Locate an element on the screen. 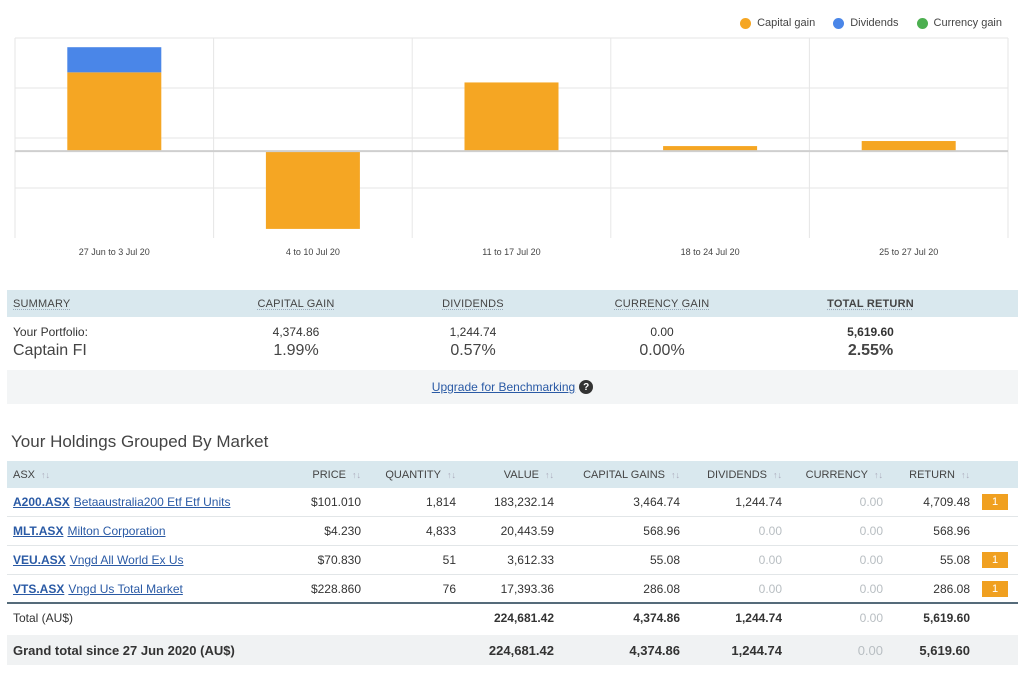 The image size is (1024, 673). total-return: 5,619.60 is located at coordinates (946, 618).